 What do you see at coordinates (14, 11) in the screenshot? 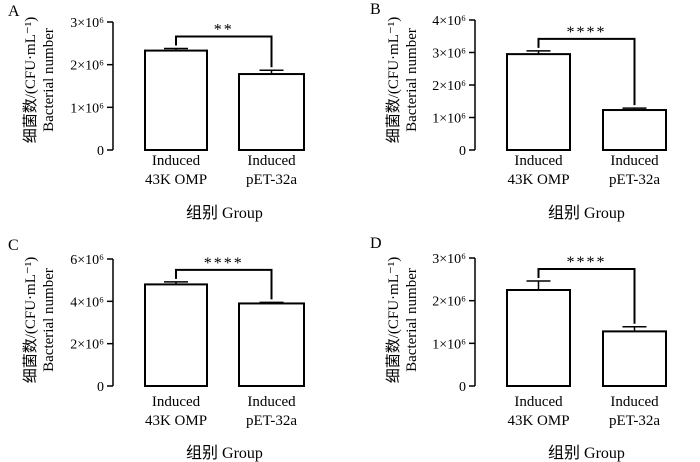
I see `panel-letter: A` at bounding box center [14, 11].